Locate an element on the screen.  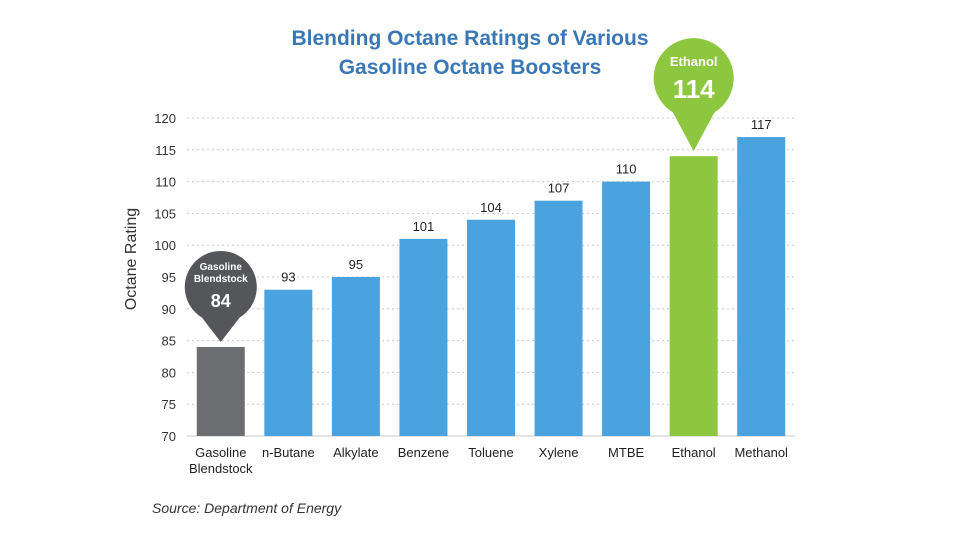
y-axis-ticks: 70 75 80 85 90 95 100 105 110 115 120 is located at coordinates (165, 277).